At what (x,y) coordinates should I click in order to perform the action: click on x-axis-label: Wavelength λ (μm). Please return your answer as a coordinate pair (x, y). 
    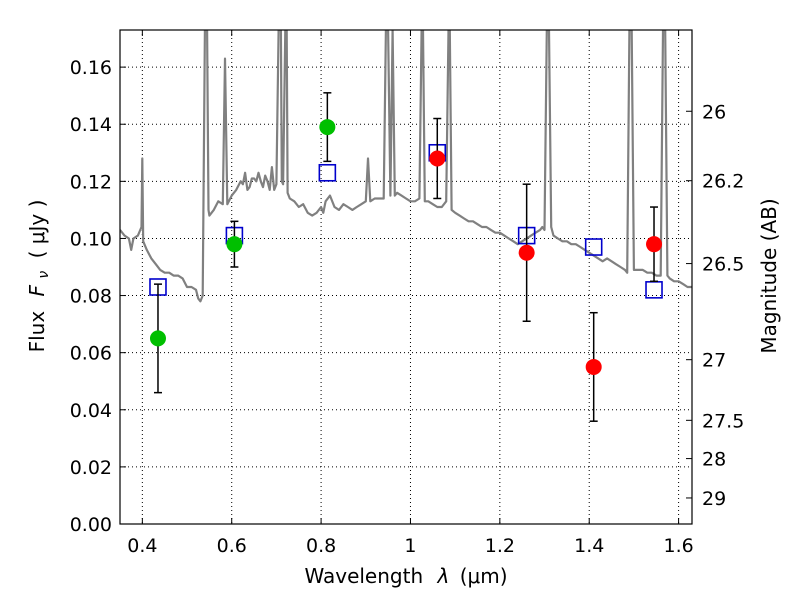
    Looking at the image, I should click on (405, 576).